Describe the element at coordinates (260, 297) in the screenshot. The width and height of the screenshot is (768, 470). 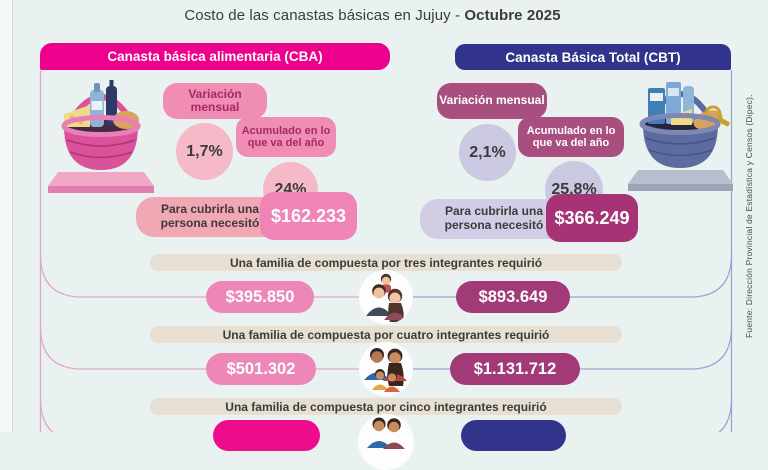
I see `family-three-cba-value: $395.850` at that location.